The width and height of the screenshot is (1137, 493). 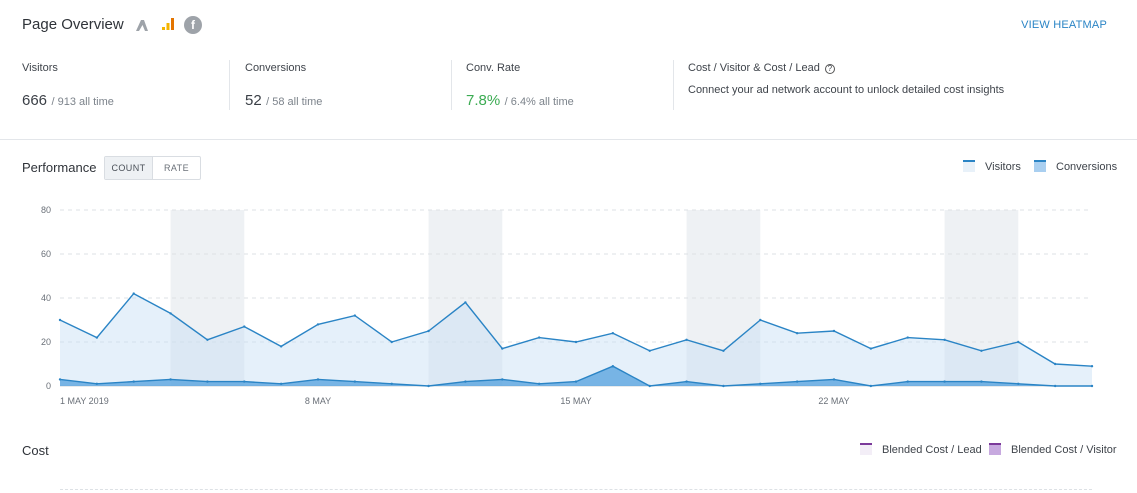 I want to click on legend-conversions: Conversions, so click(x=1075, y=166).